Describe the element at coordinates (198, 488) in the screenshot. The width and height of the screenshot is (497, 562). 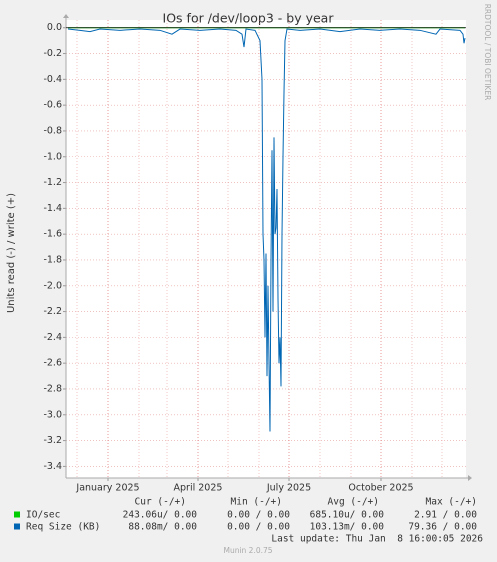
I see `x-tick-label: April 2025` at that location.